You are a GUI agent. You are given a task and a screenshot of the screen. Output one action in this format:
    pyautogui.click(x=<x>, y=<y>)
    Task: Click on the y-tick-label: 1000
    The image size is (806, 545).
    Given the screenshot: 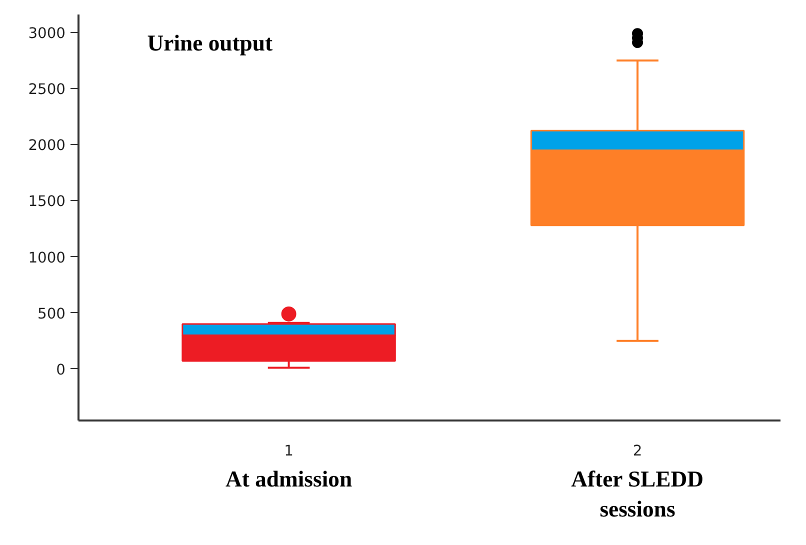 What is the action you would take?
    pyautogui.click(x=47, y=257)
    